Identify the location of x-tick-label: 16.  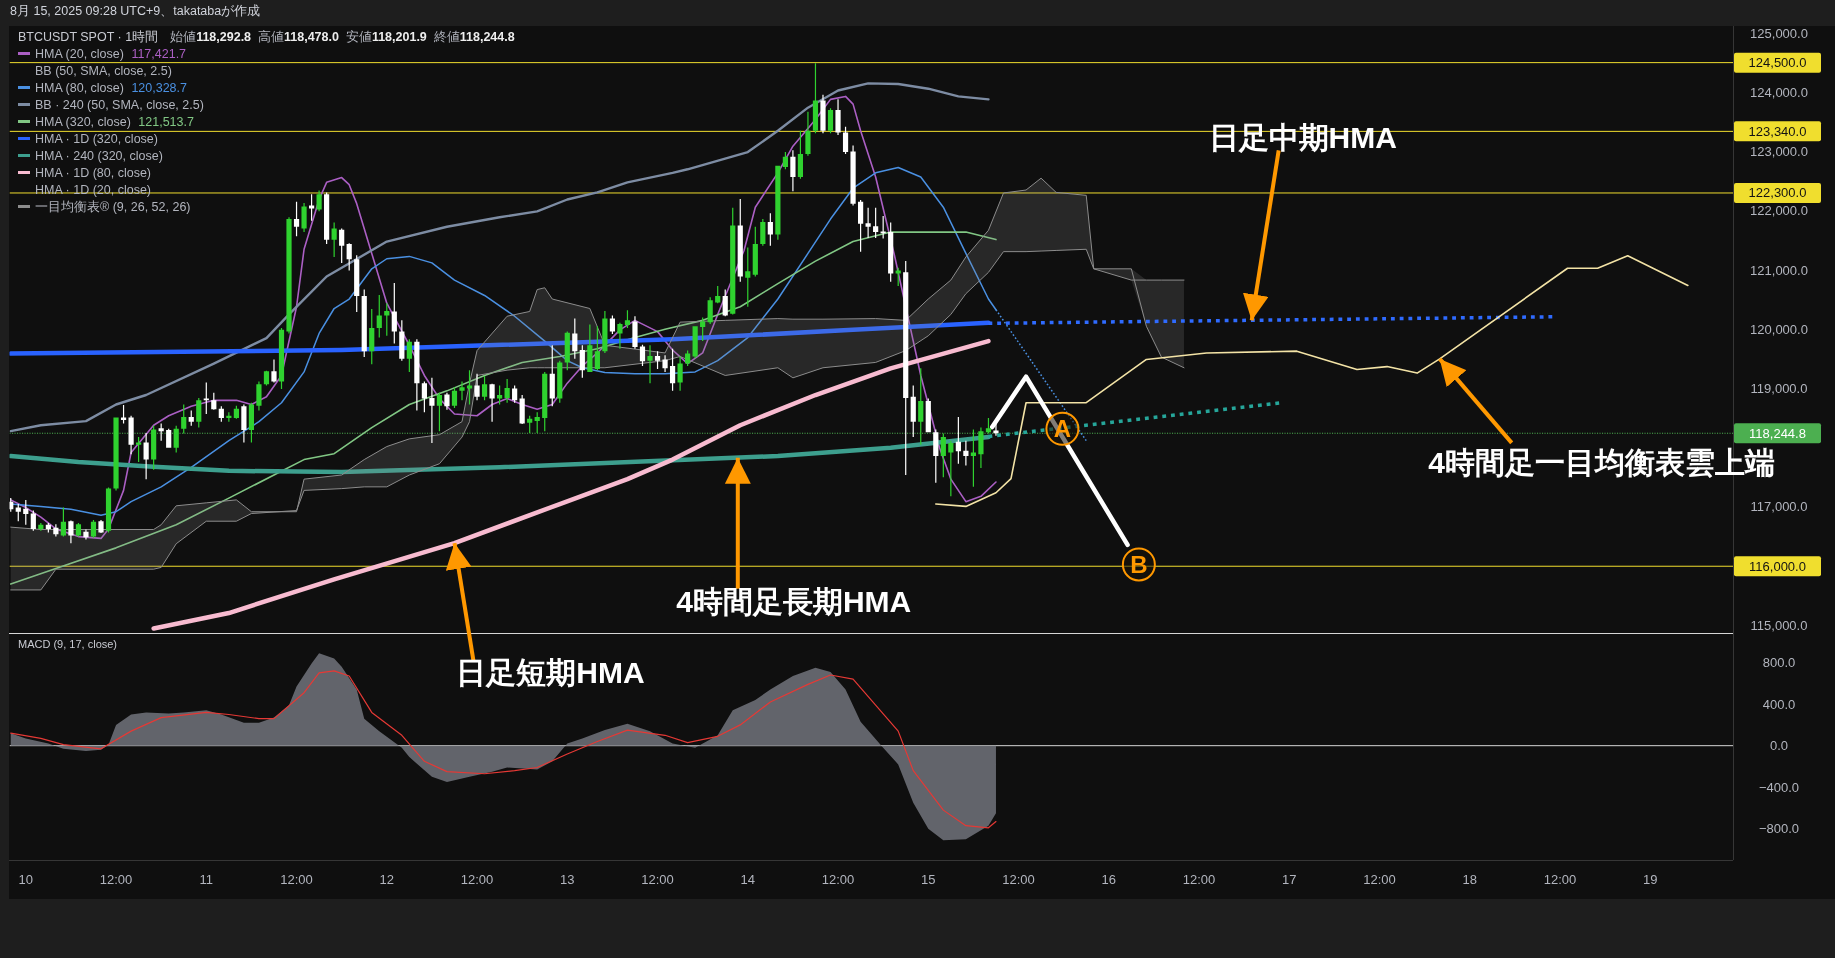
(1109, 879).